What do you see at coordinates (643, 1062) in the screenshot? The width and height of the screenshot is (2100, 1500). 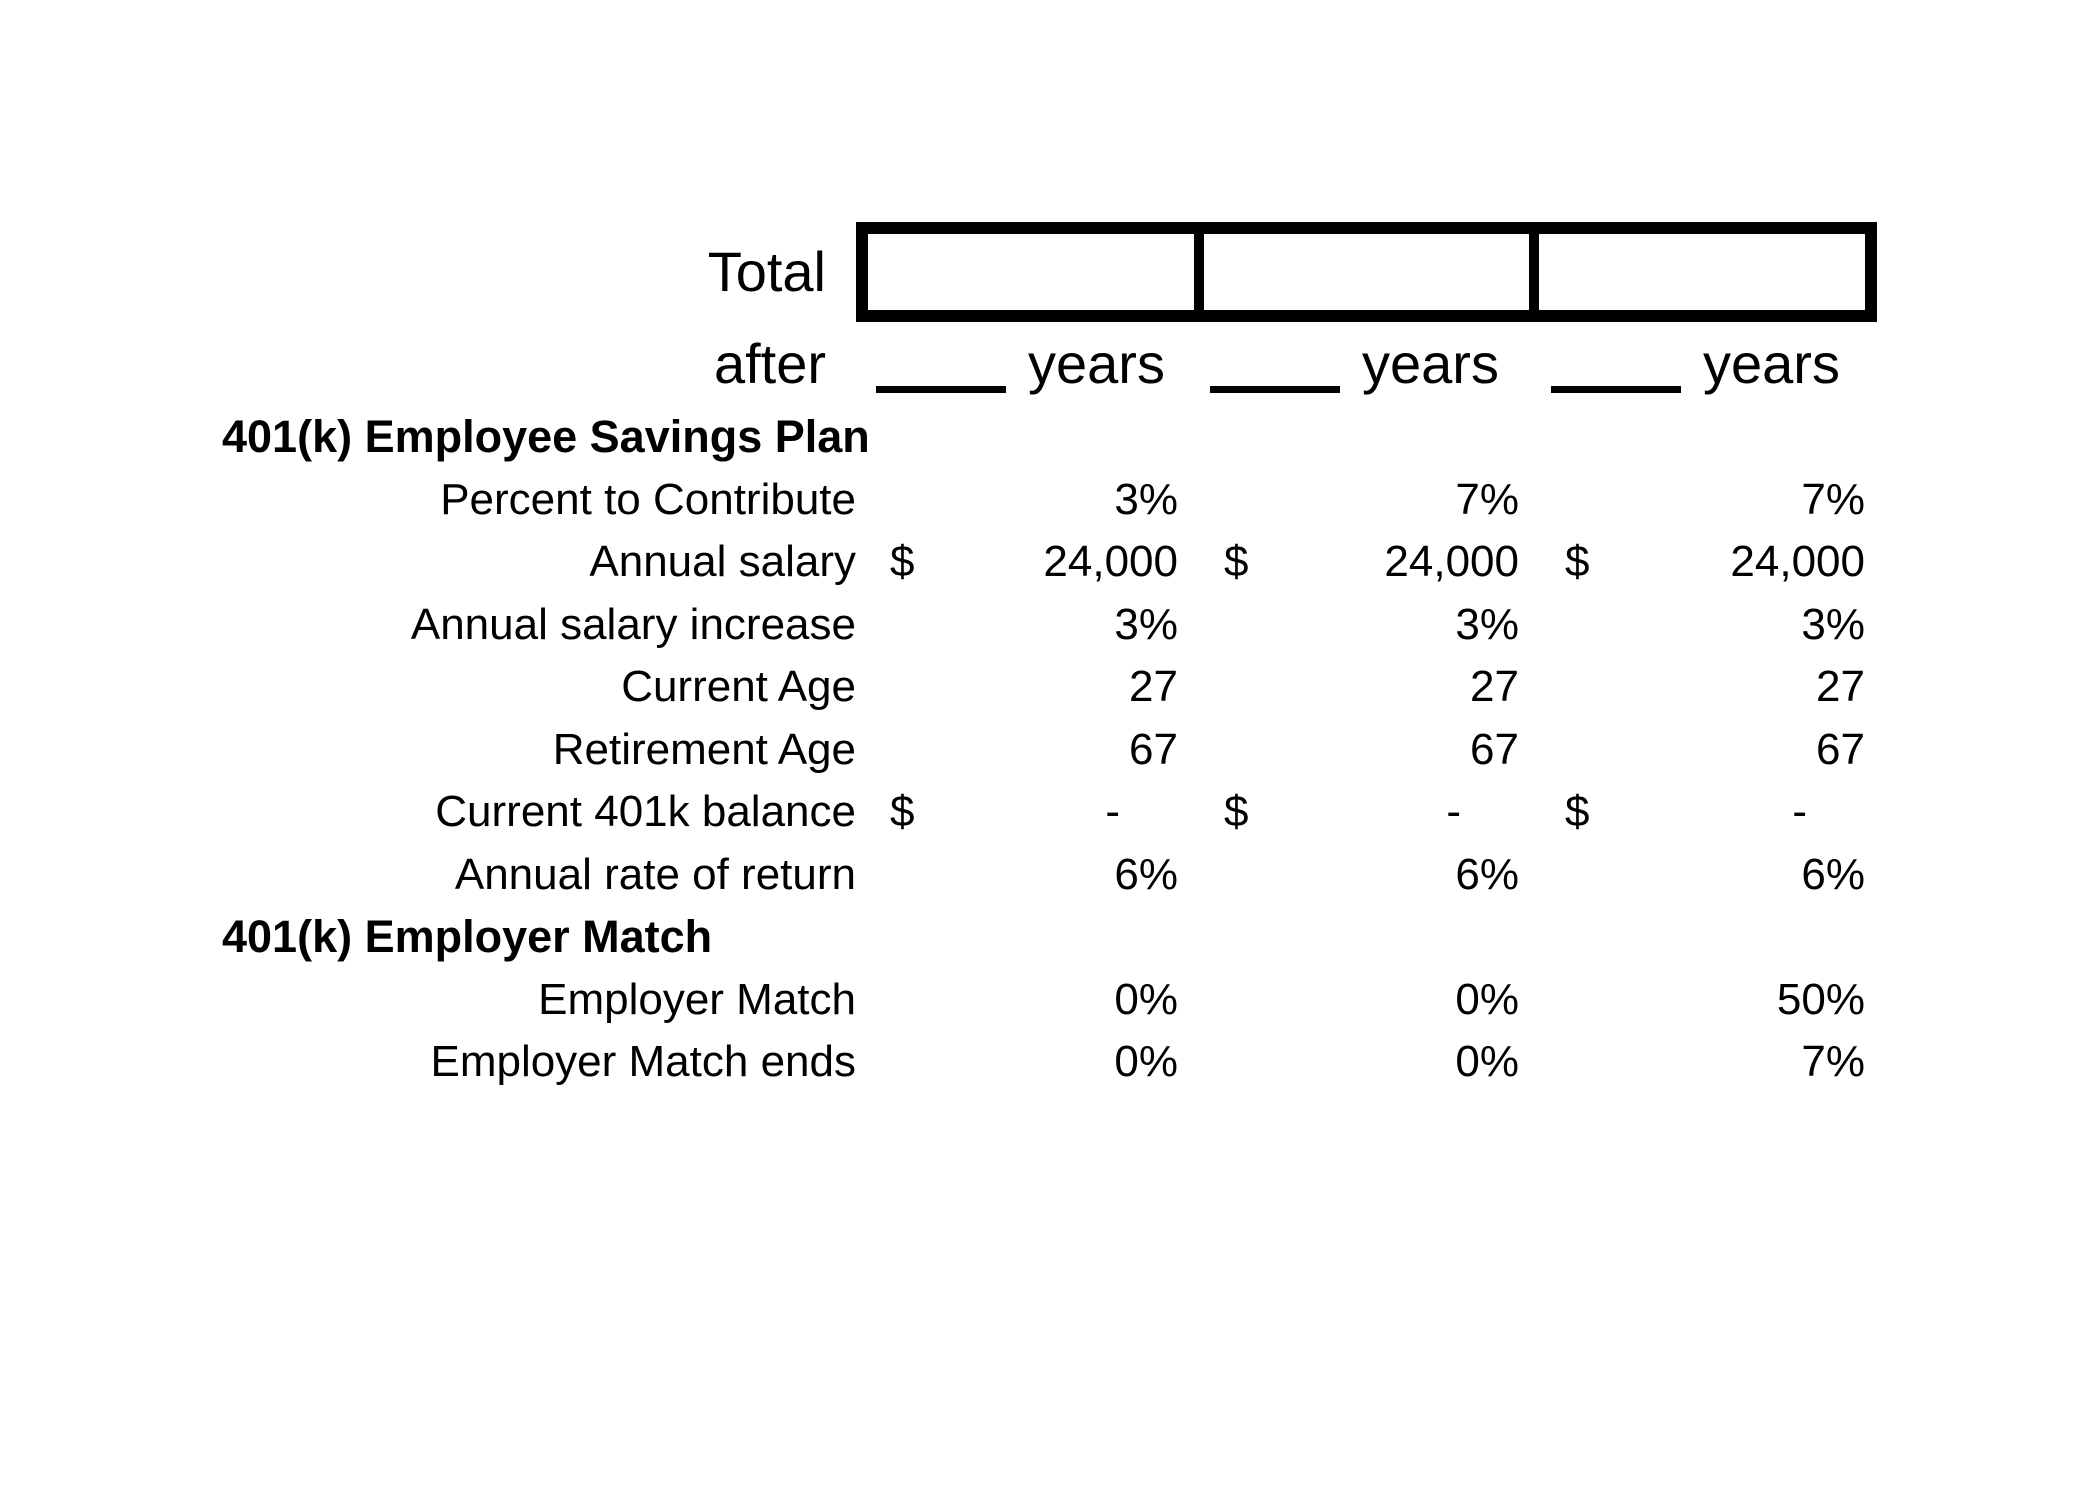 I see `row-label: Employer Match ends` at bounding box center [643, 1062].